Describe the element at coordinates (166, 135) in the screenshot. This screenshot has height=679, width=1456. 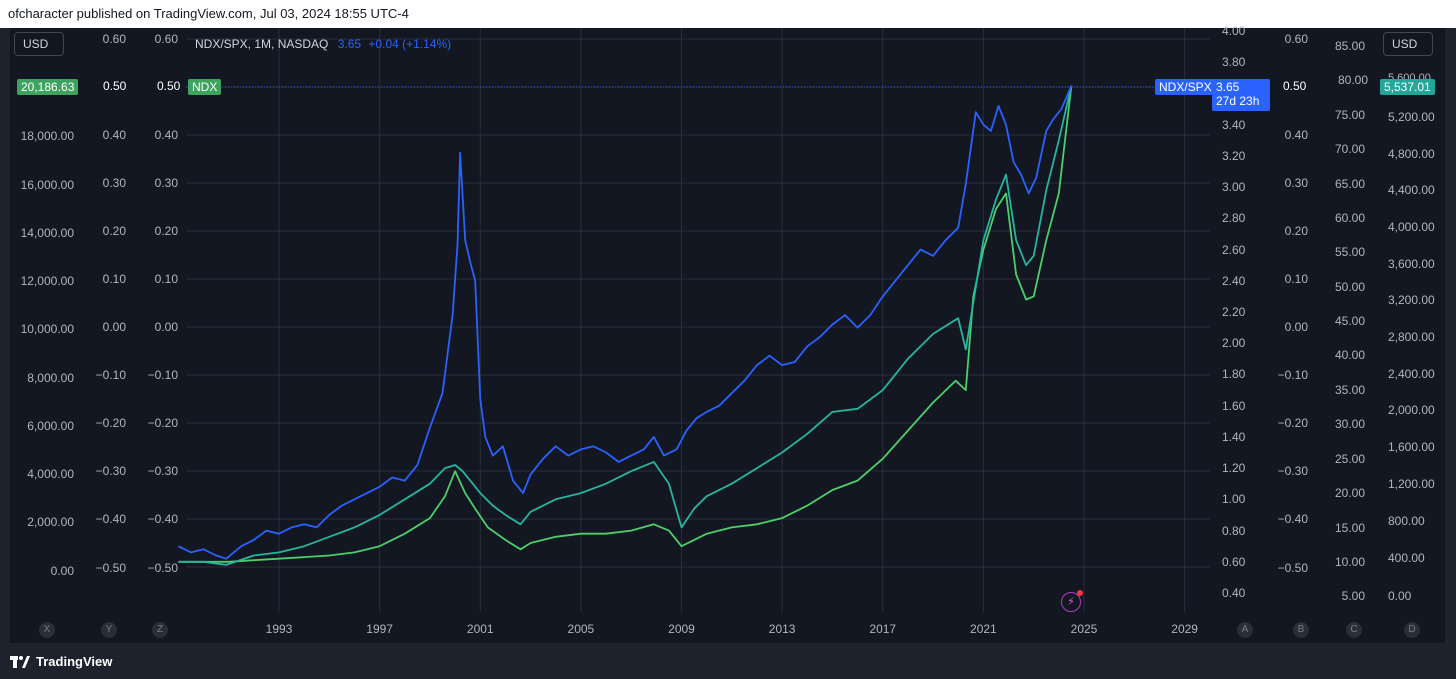
I see `pctb-tick: 0.40` at that location.